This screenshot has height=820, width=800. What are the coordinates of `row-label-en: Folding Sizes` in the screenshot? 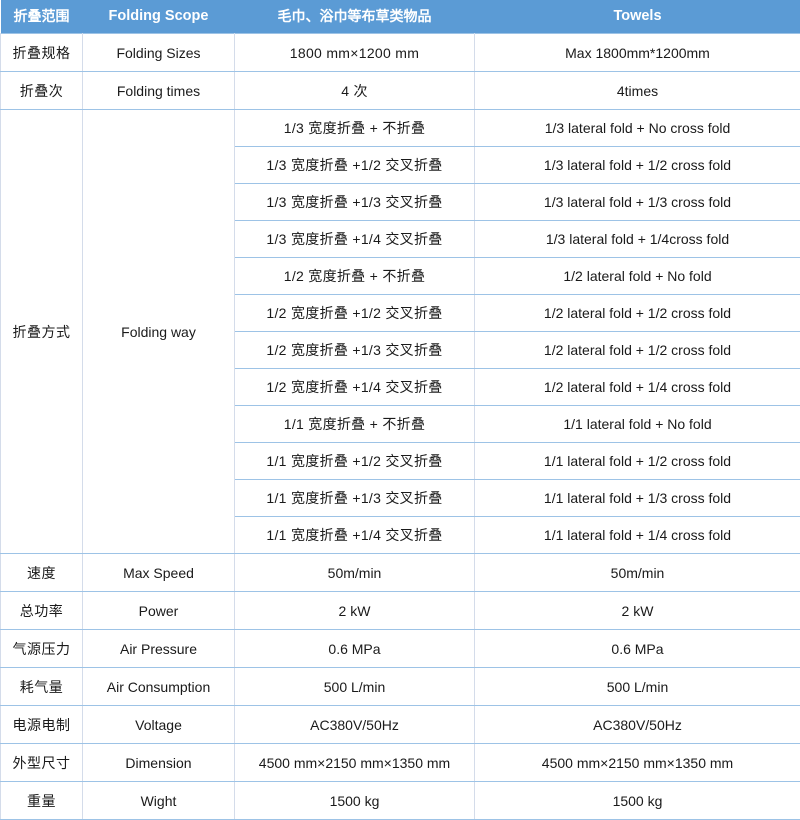 It's located at (159, 53).